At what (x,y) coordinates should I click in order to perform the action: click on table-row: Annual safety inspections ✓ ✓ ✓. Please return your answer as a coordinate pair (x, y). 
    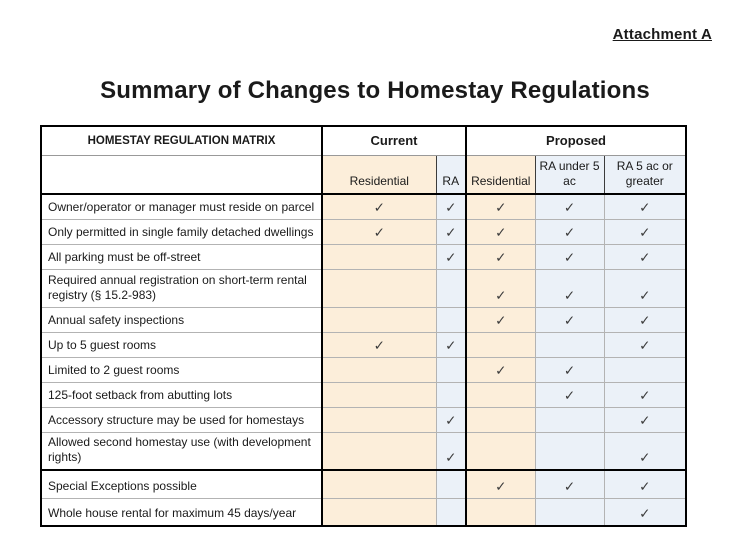
    Looking at the image, I should click on (364, 319).